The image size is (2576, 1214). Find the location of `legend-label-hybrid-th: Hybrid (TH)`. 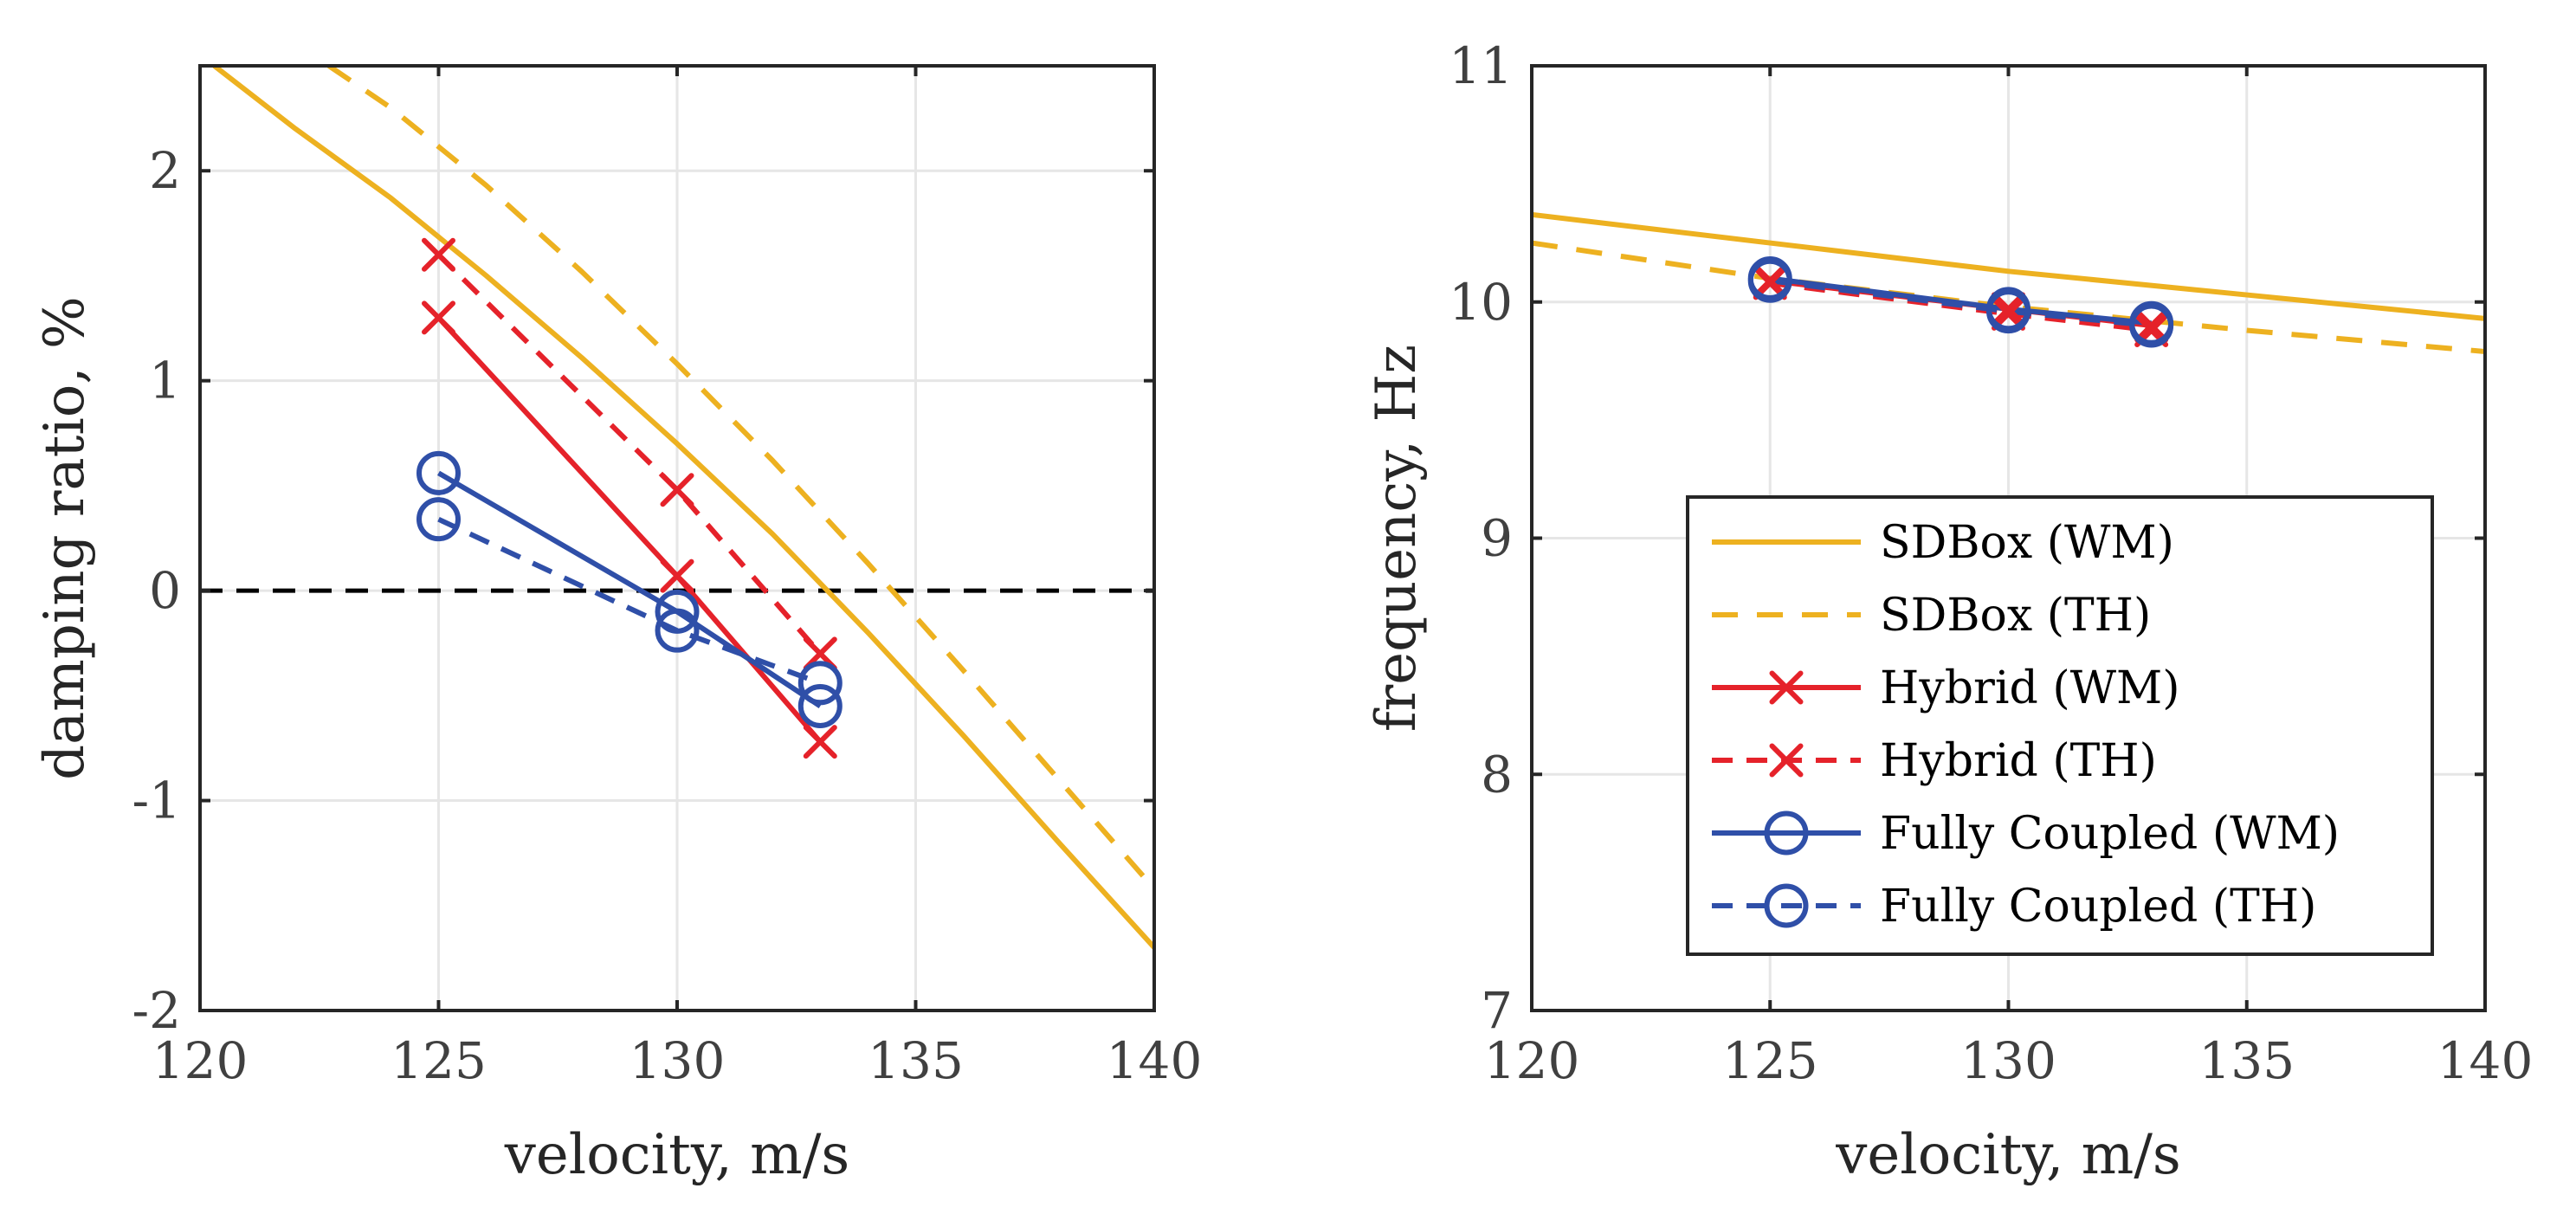

legend-label-hybrid-th: Hybrid (TH) is located at coordinates (2018, 761).